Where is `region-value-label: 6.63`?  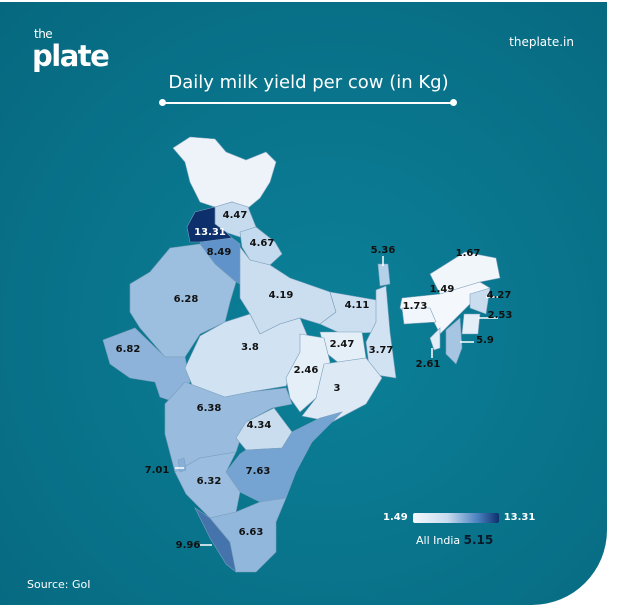 region-value-label: 6.63 is located at coordinates (251, 532).